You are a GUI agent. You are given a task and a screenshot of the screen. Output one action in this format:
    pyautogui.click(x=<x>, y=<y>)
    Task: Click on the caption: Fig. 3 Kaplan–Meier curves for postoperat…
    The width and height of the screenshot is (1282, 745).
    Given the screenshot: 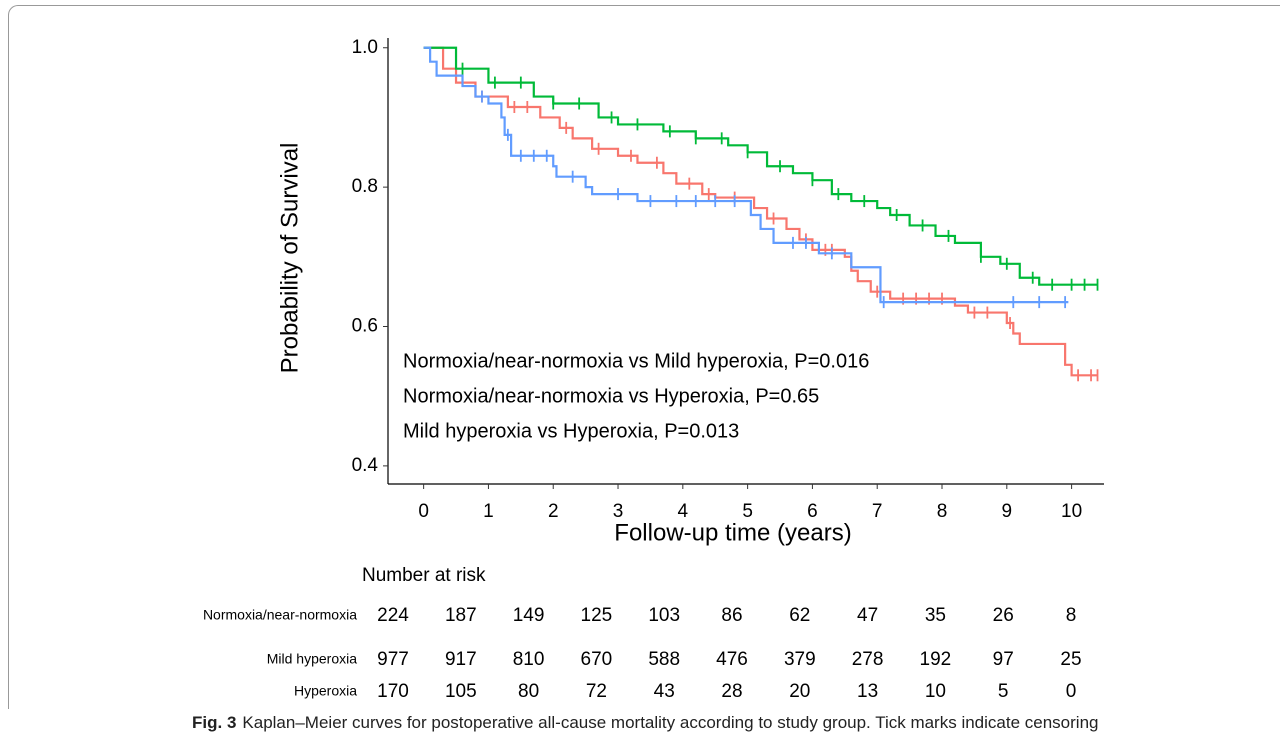 What is the action you would take?
    pyautogui.click(x=645, y=723)
    